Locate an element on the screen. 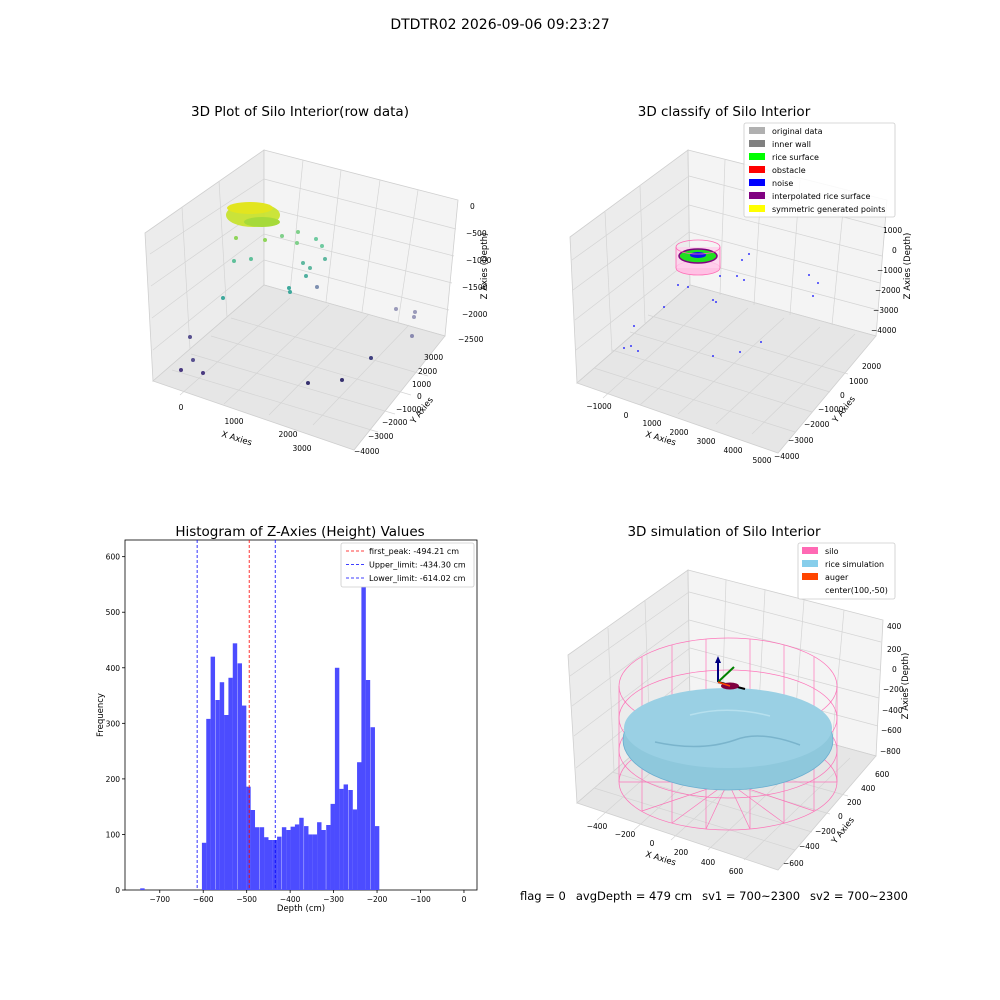  panel-sim-title: 3D simulation of Silo Interior is located at coordinates (724, 532).